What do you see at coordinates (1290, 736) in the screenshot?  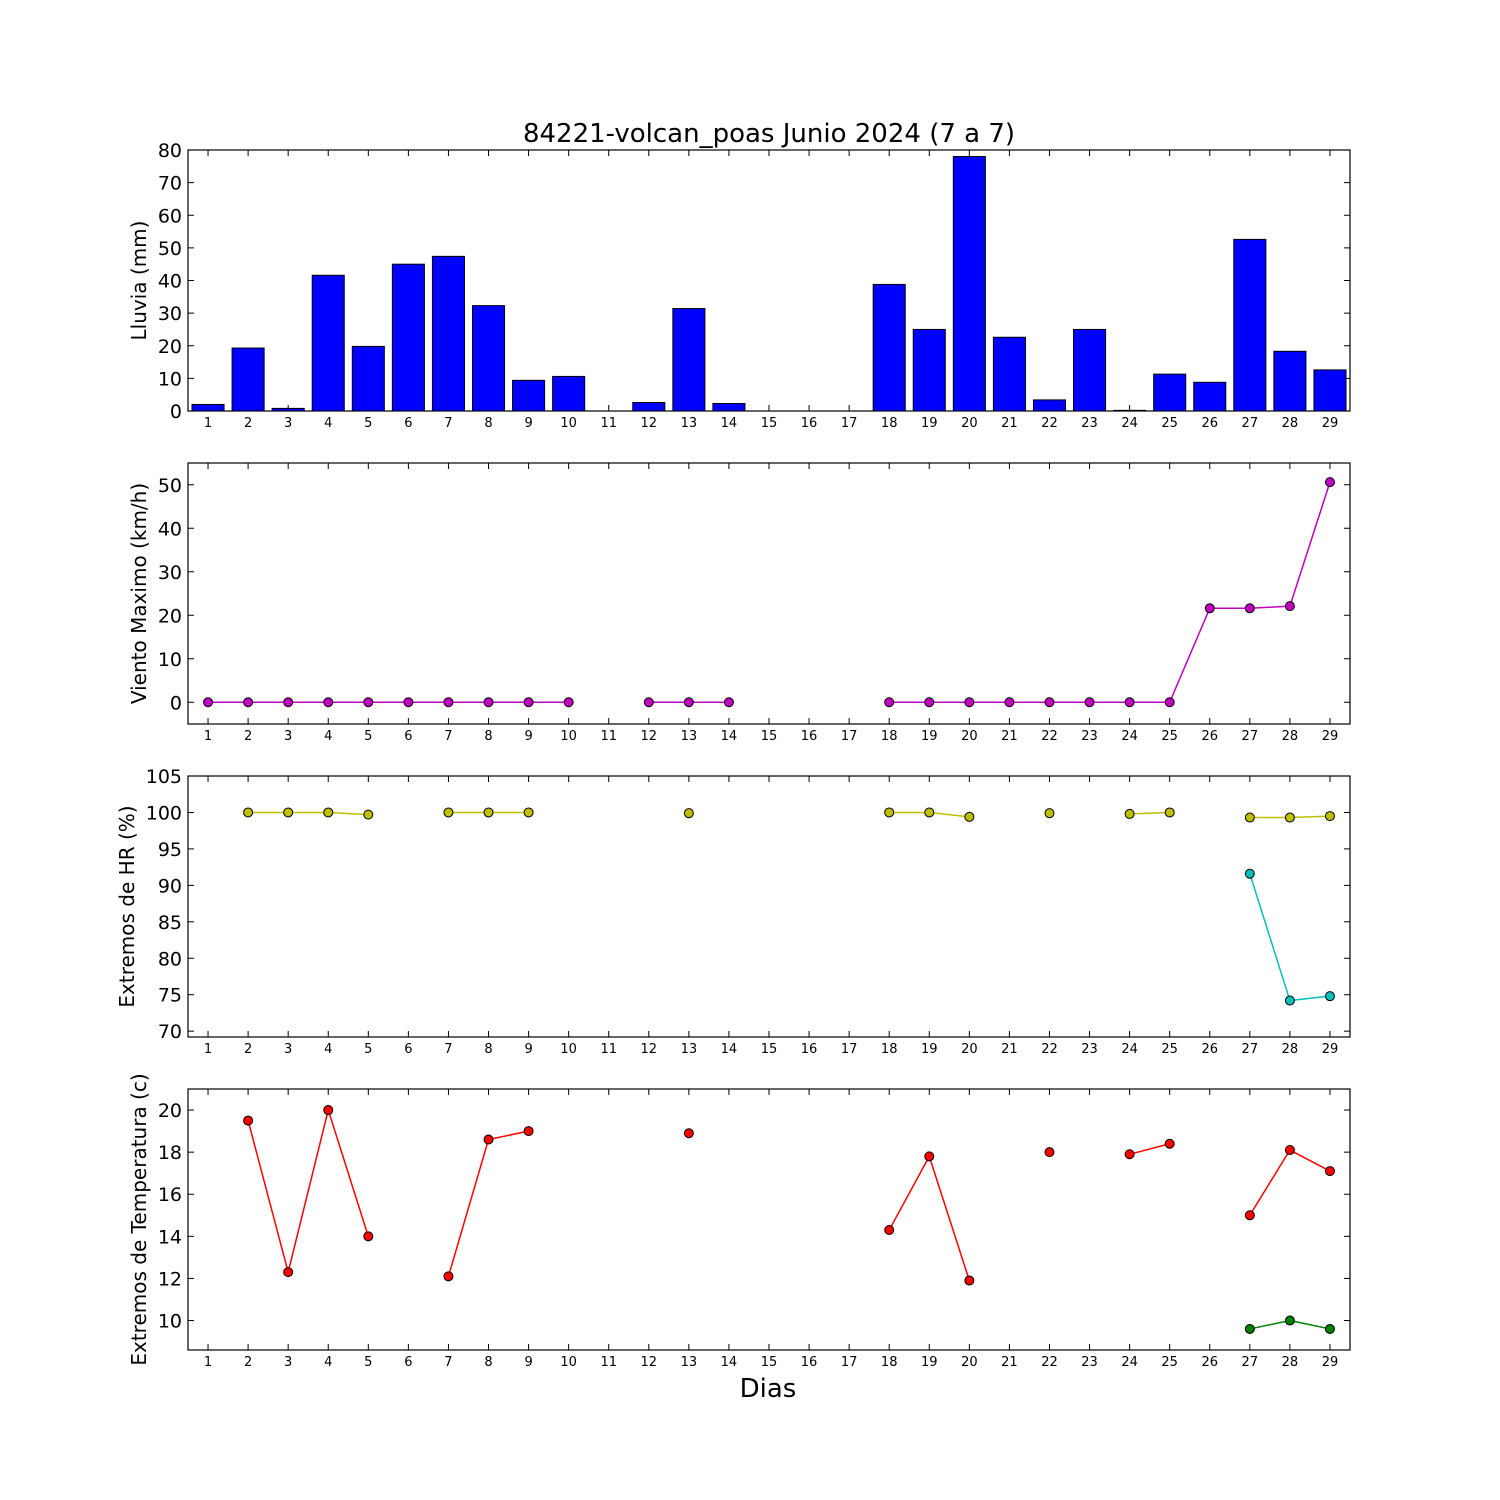 I see `x-tick-label: 28` at bounding box center [1290, 736].